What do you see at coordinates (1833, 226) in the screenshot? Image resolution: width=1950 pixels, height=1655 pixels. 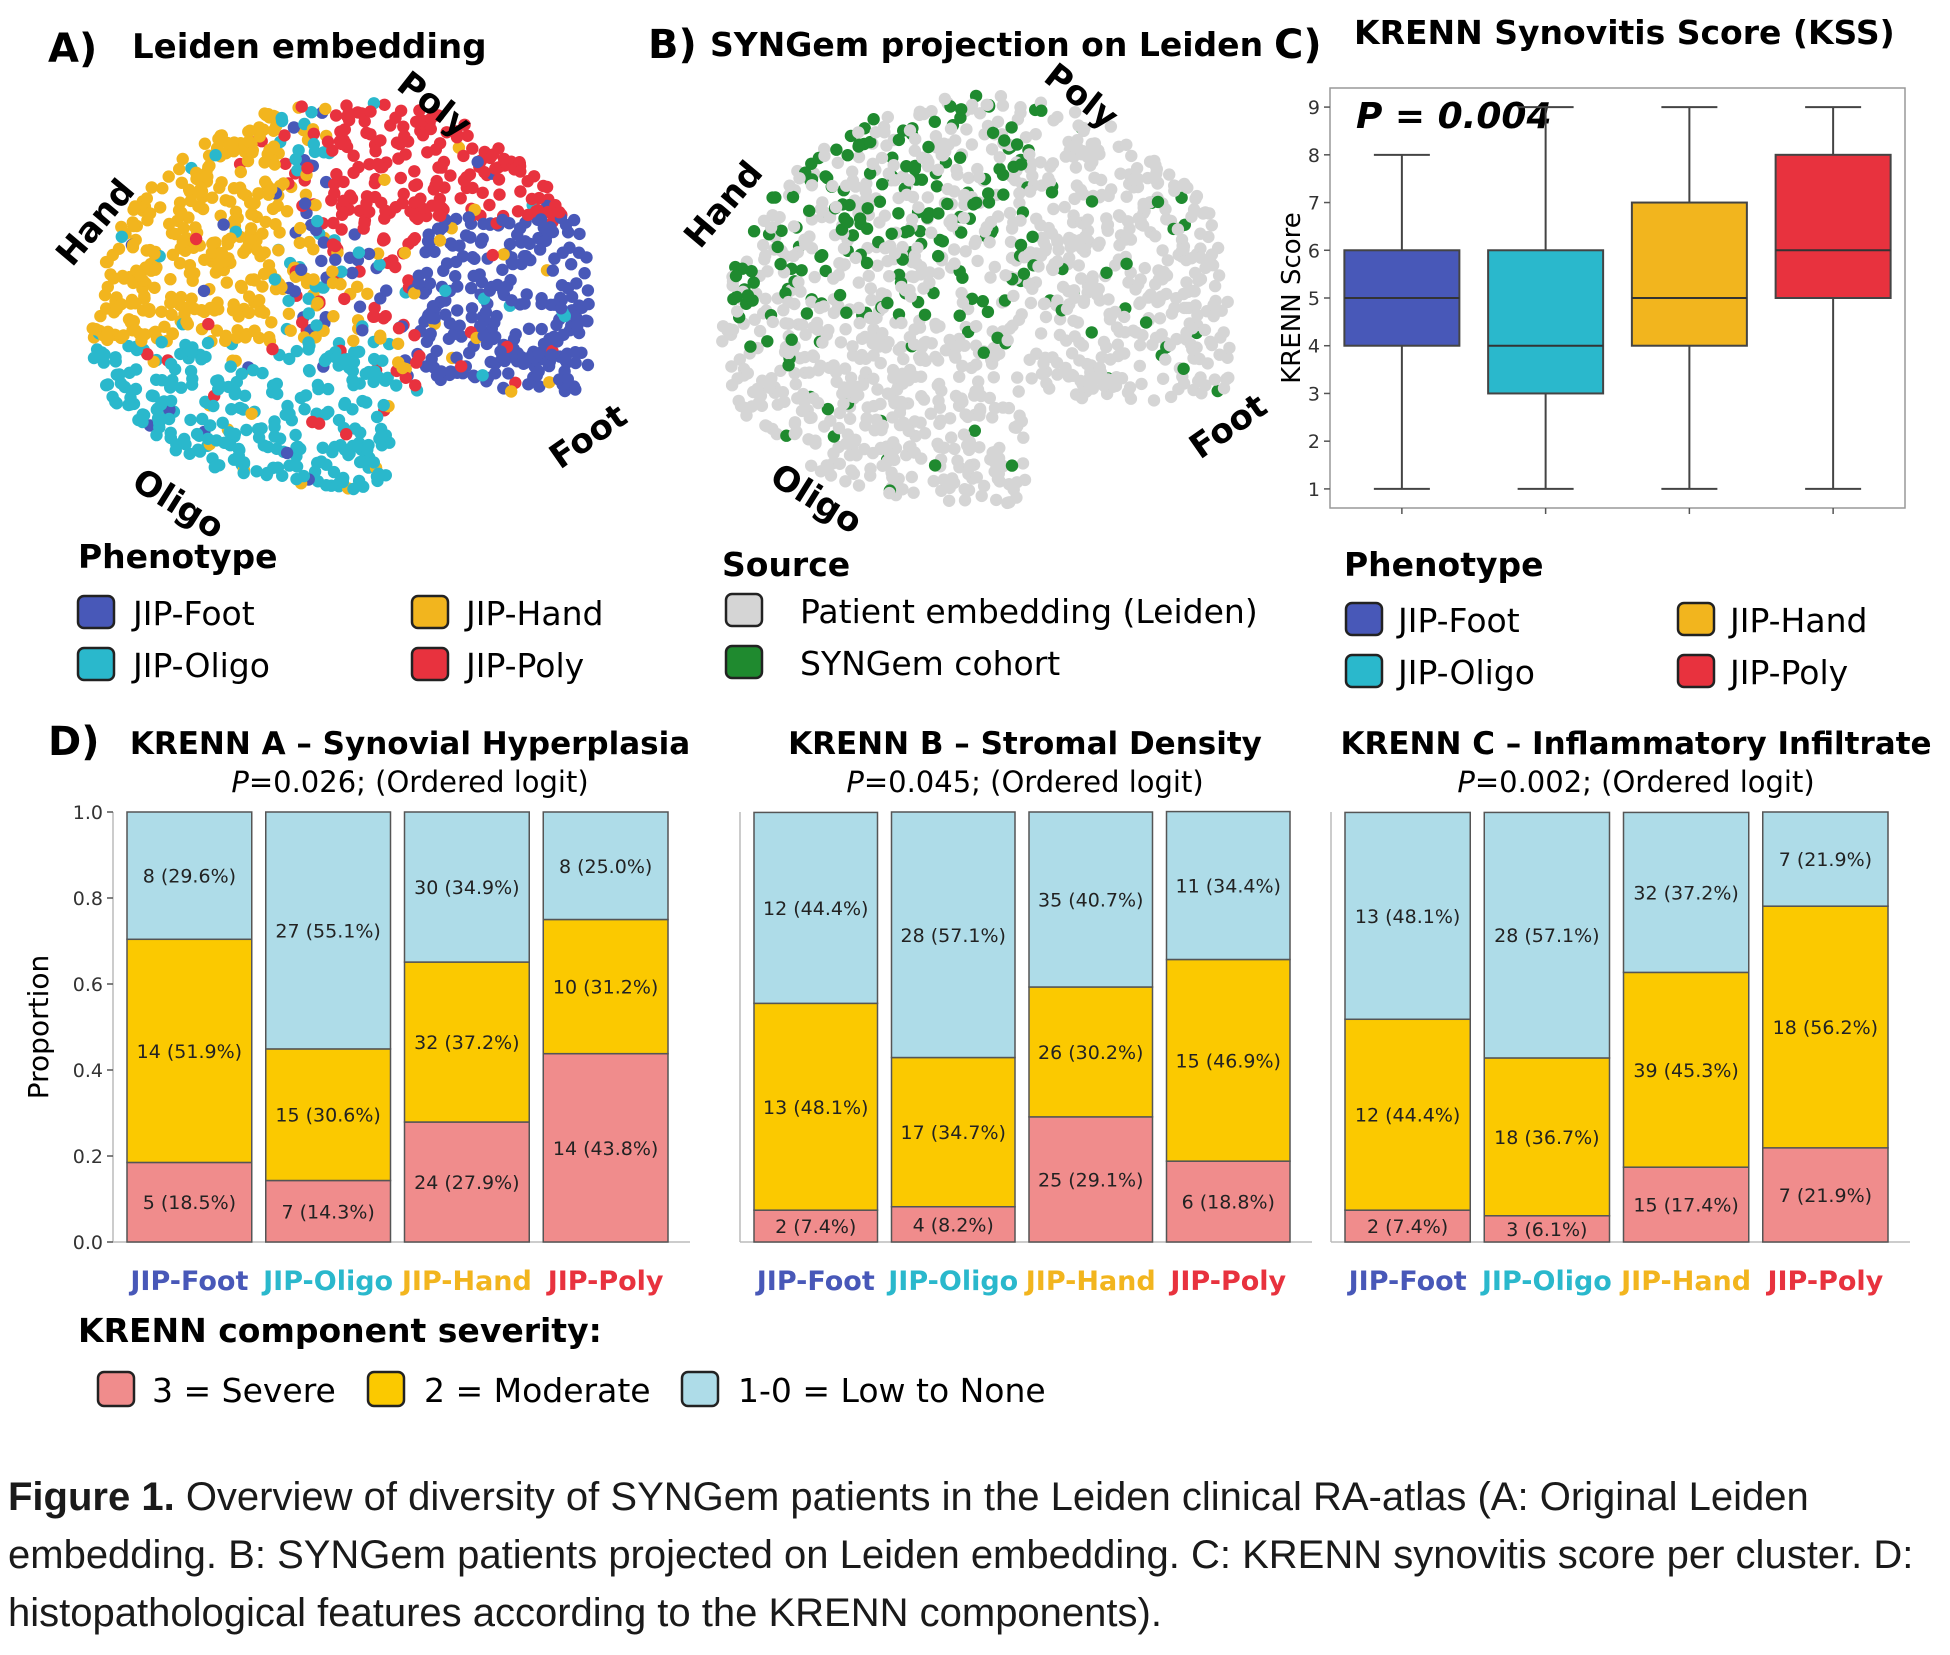 I see `box-jip-poly` at bounding box center [1833, 226].